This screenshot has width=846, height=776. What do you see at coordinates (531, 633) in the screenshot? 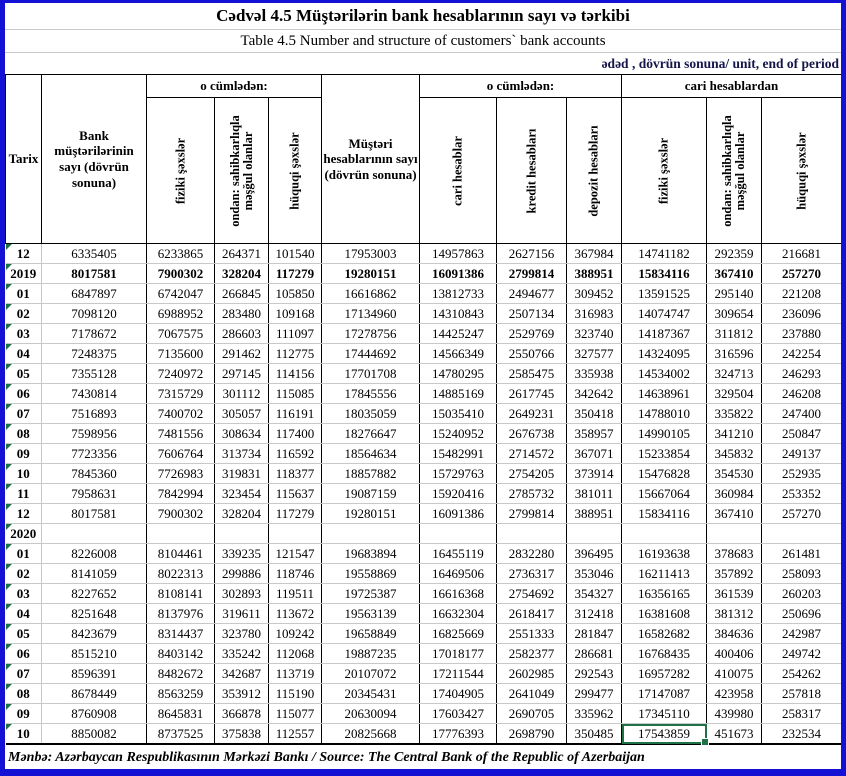
I see `value-cell: 2551333` at bounding box center [531, 633].